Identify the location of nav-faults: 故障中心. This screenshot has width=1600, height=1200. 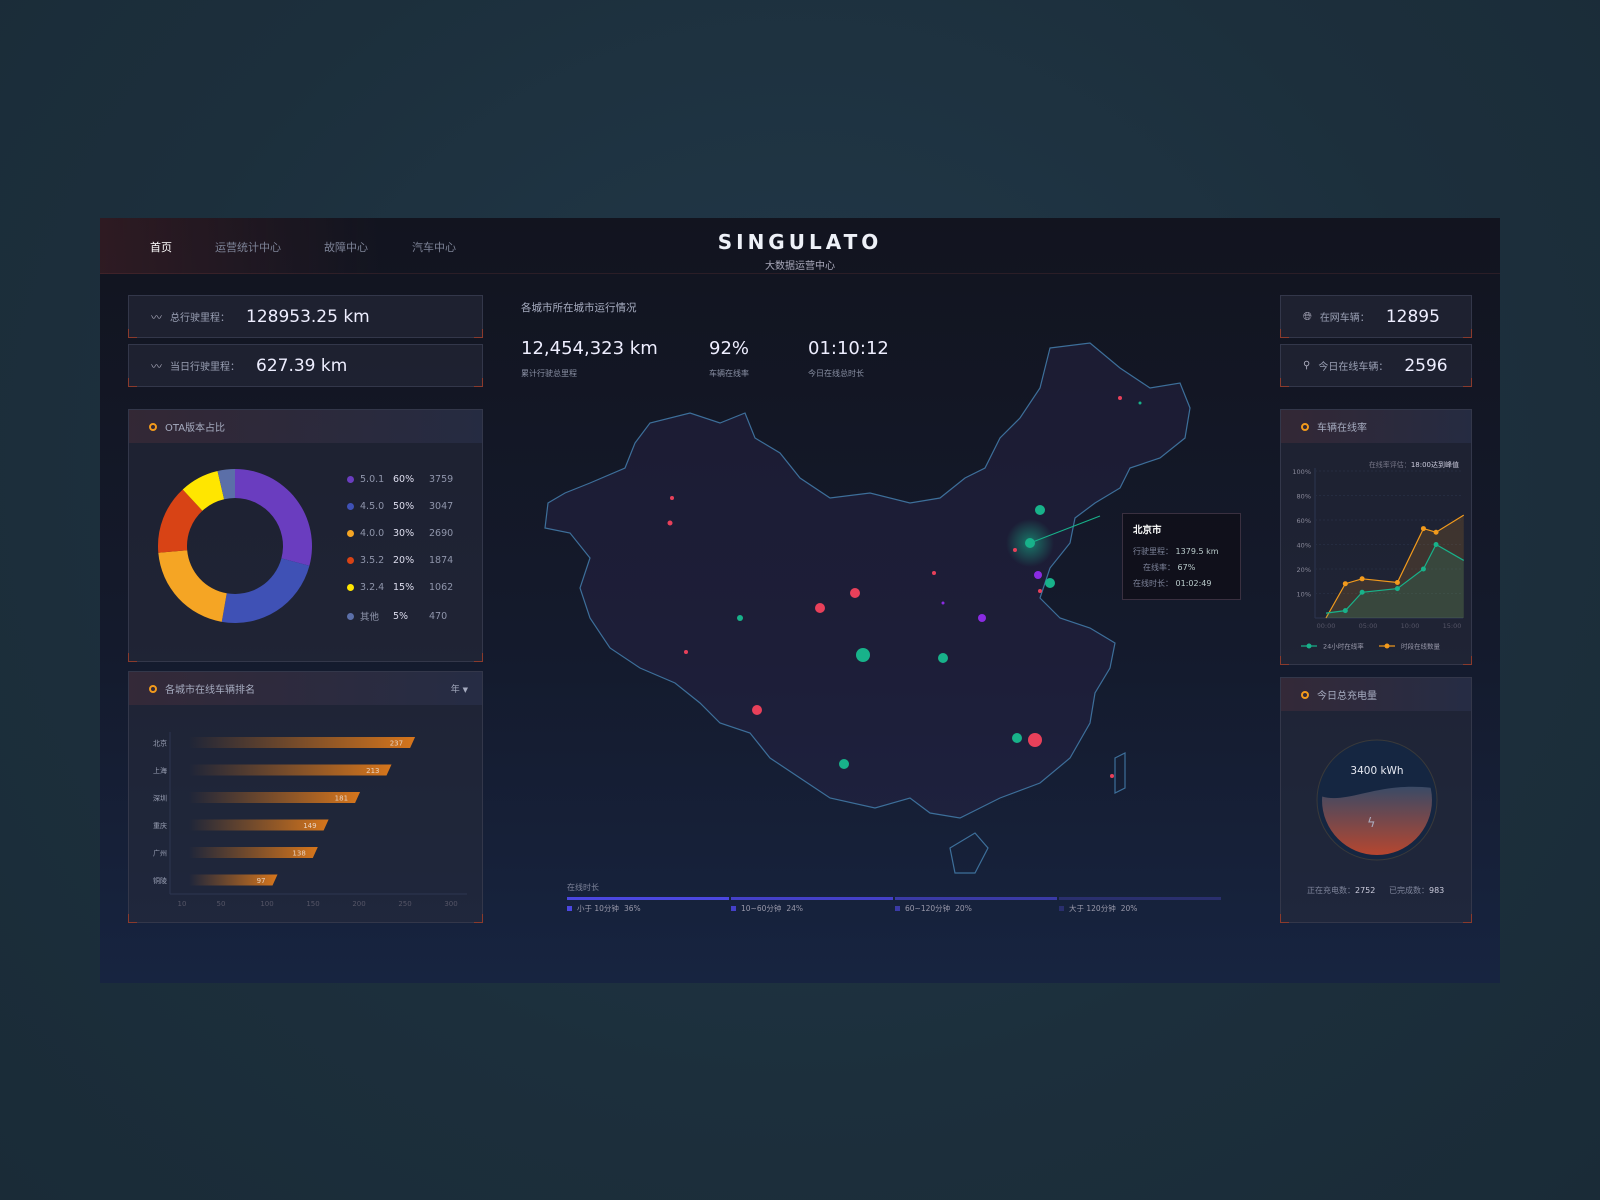
(346, 247).